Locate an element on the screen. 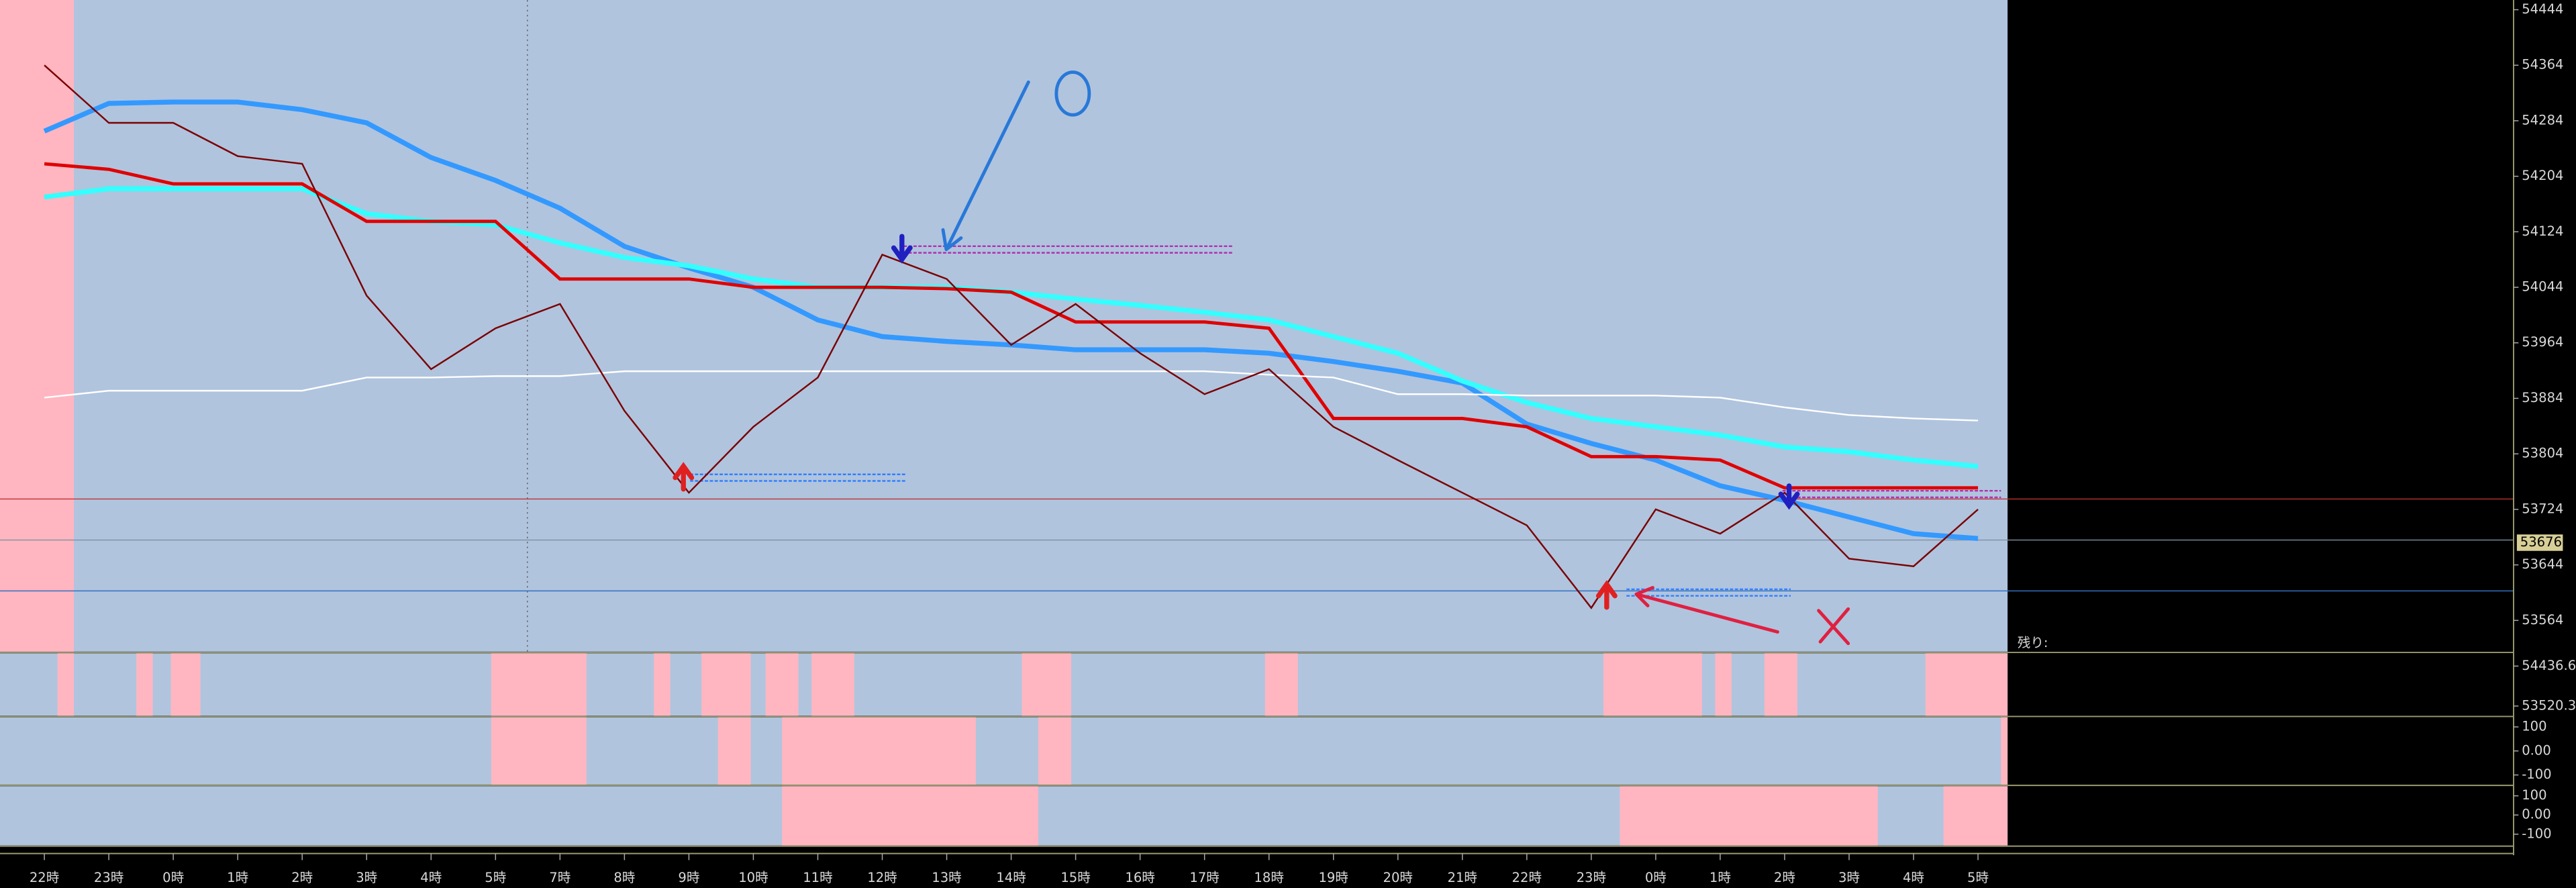 The height and width of the screenshot is (888, 2576). y-tick-label: 54364 is located at coordinates (2542, 65).